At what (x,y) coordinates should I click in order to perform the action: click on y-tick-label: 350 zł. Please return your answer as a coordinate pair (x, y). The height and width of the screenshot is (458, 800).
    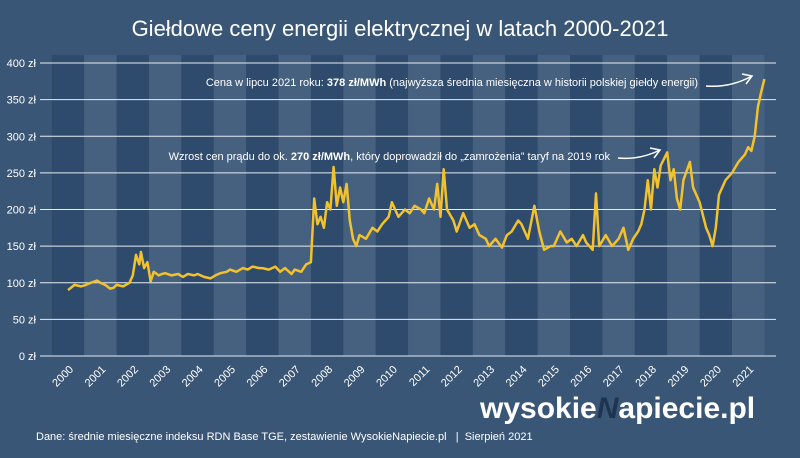
    Looking at the image, I should click on (22, 101).